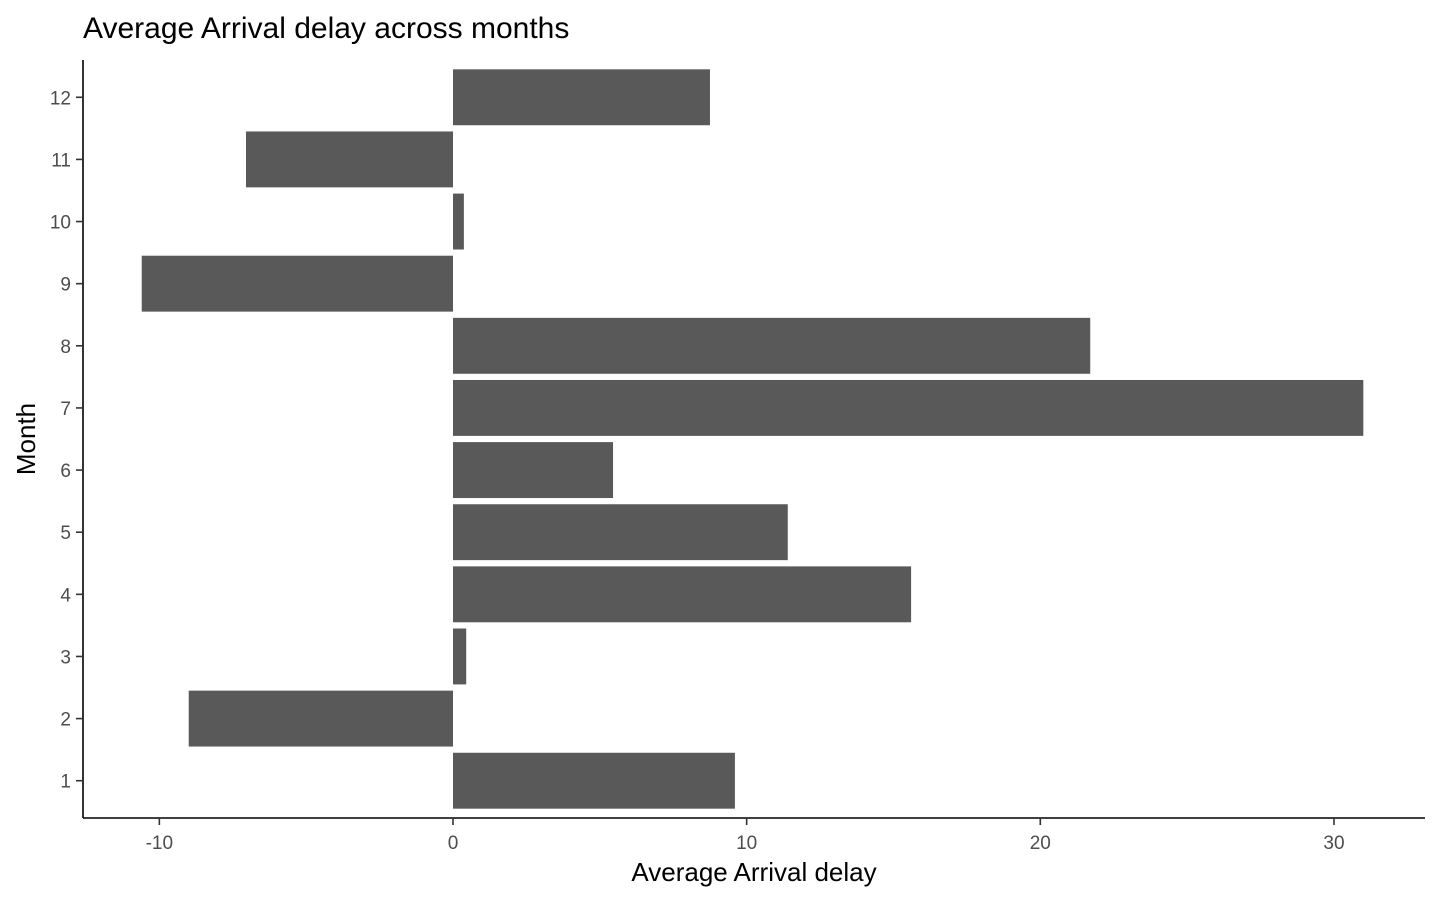 The height and width of the screenshot is (900, 1440). What do you see at coordinates (65, 285) in the screenshot?
I see `y-tick-label: 9` at bounding box center [65, 285].